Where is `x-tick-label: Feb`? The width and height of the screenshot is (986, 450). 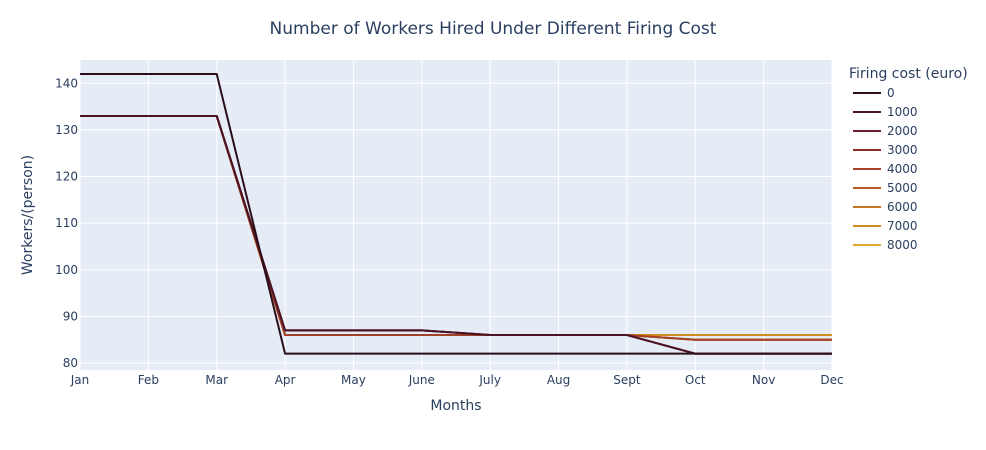
x-tick-label: Feb is located at coordinates (148, 380).